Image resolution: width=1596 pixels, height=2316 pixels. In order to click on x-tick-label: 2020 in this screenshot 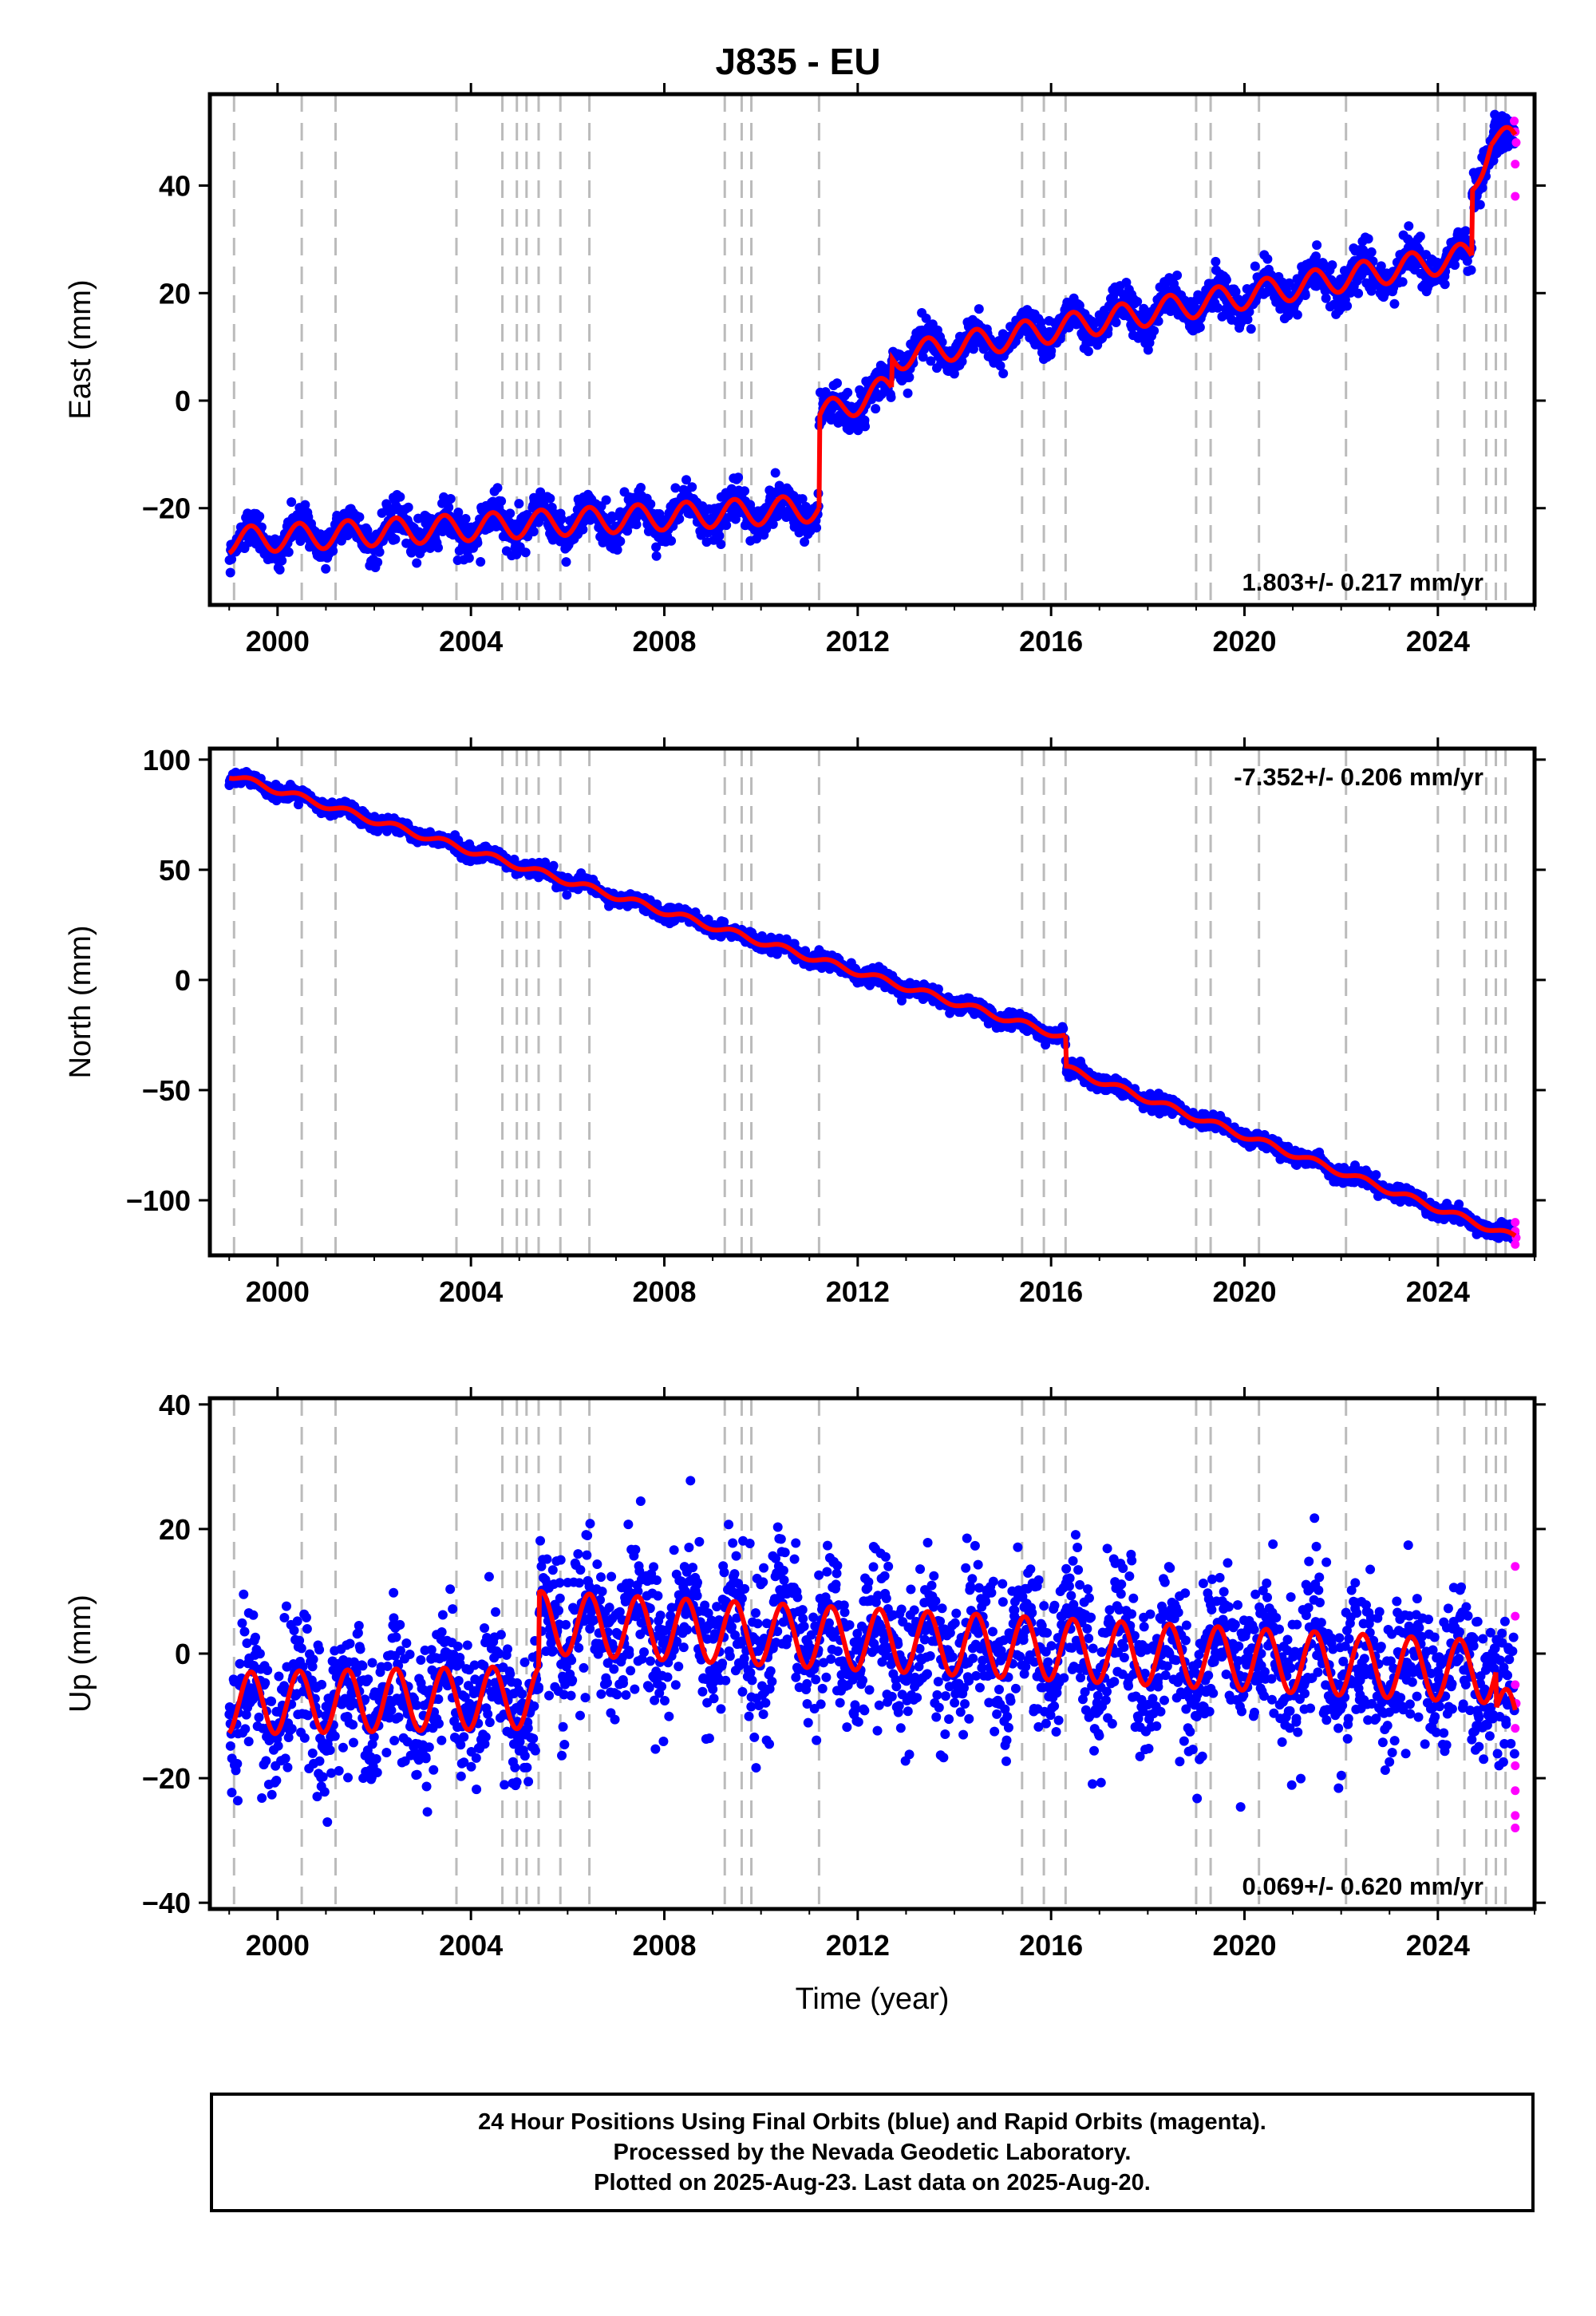, I will do `click(1244, 641)`.